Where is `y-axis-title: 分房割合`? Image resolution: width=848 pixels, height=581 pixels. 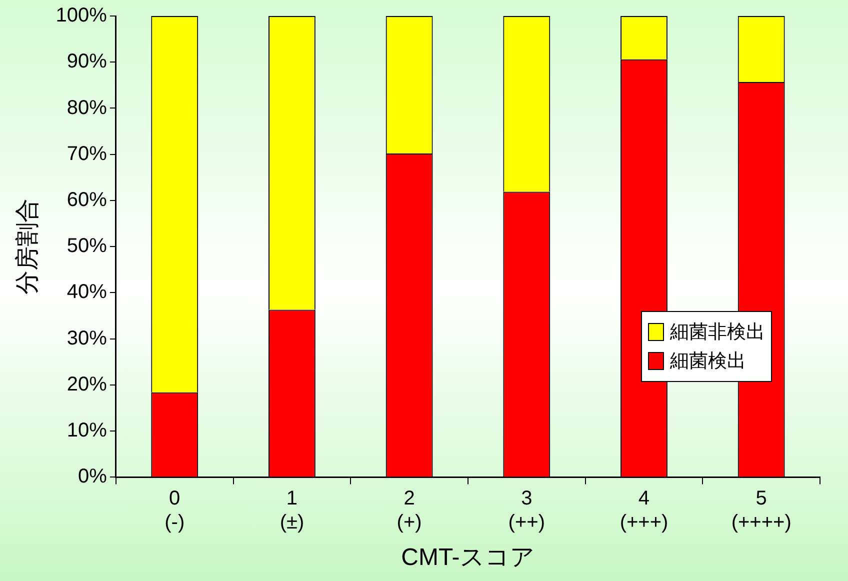 y-axis-title: 分房割合 is located at coordinates (28, 246).